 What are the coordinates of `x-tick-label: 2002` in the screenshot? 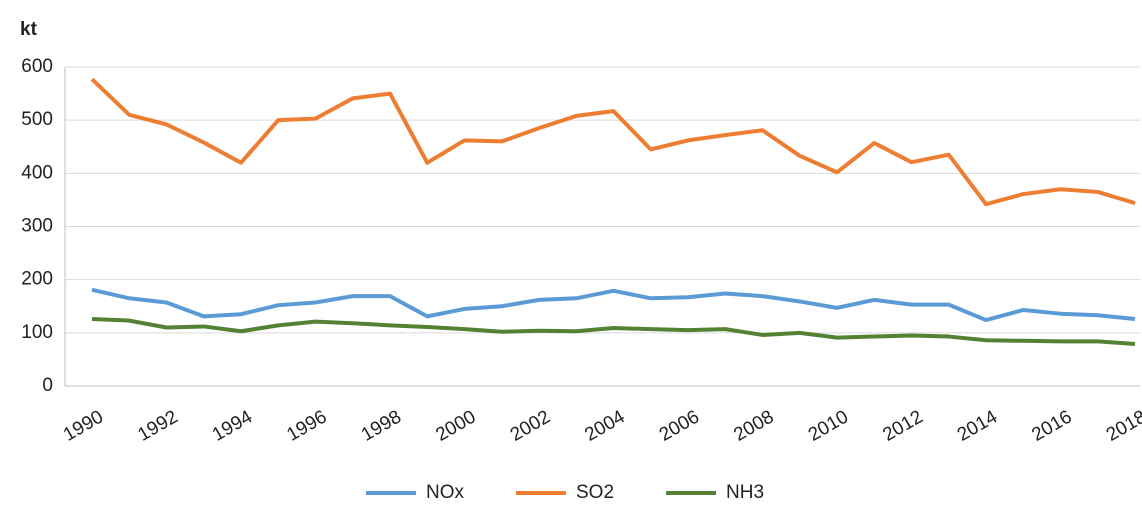 It's located at (530, 425).